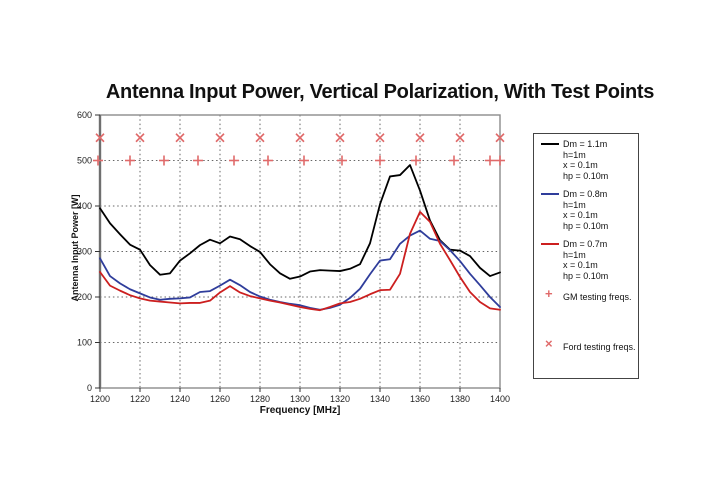 Image resolution: width=720 pixels, height=500 pixels. I want to click on legend-entry-dm-0-8m: Dm = 0.8m h=1m x = 0.1m hp = 0.10m, so click(586, 210).